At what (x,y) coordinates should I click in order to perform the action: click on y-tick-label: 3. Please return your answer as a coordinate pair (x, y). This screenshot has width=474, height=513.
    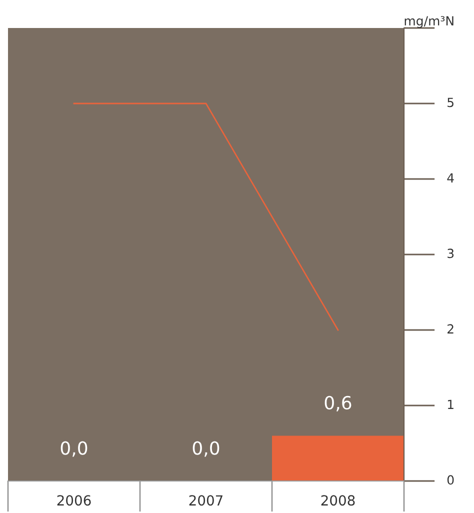
    Looking at the image, I should click on (451, 253).